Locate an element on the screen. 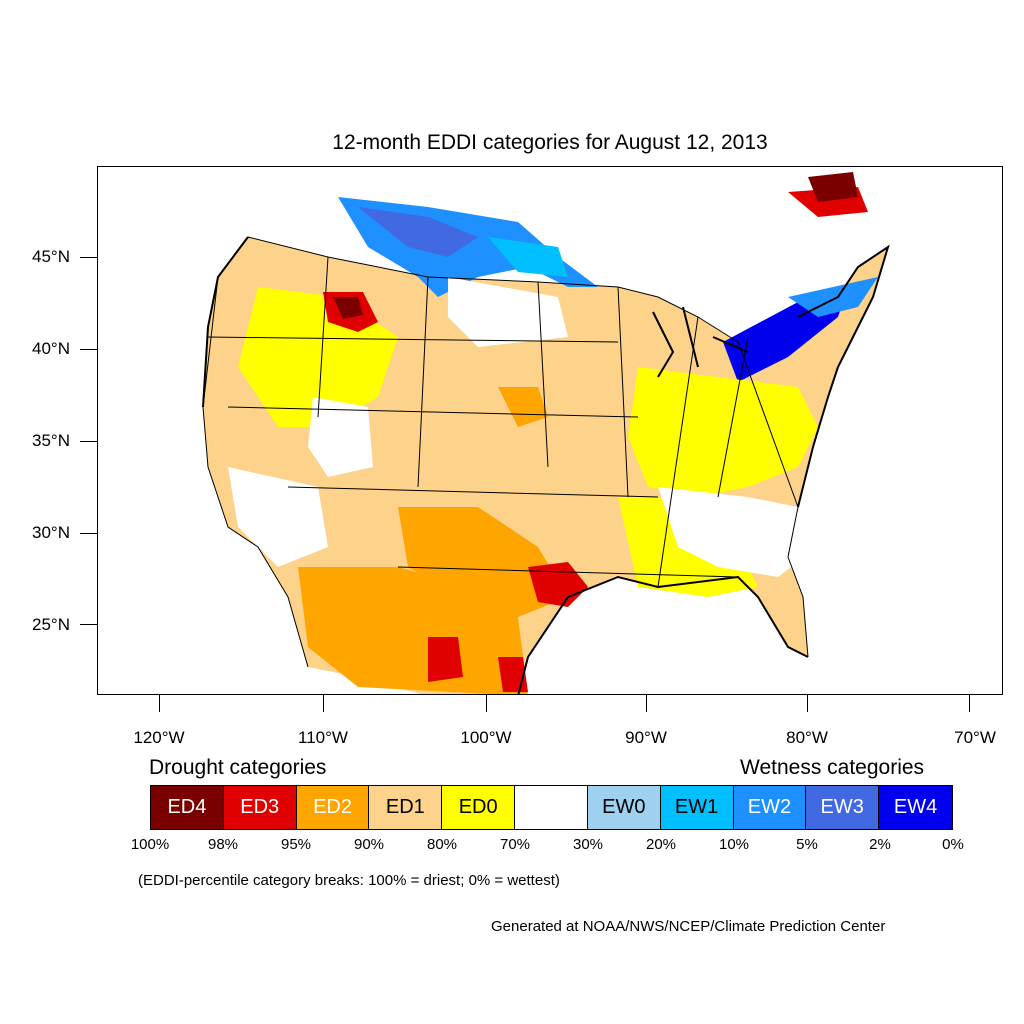 This screenshot has width=1024, height=1024. normal-southeast is located at coordinates (738, 532).